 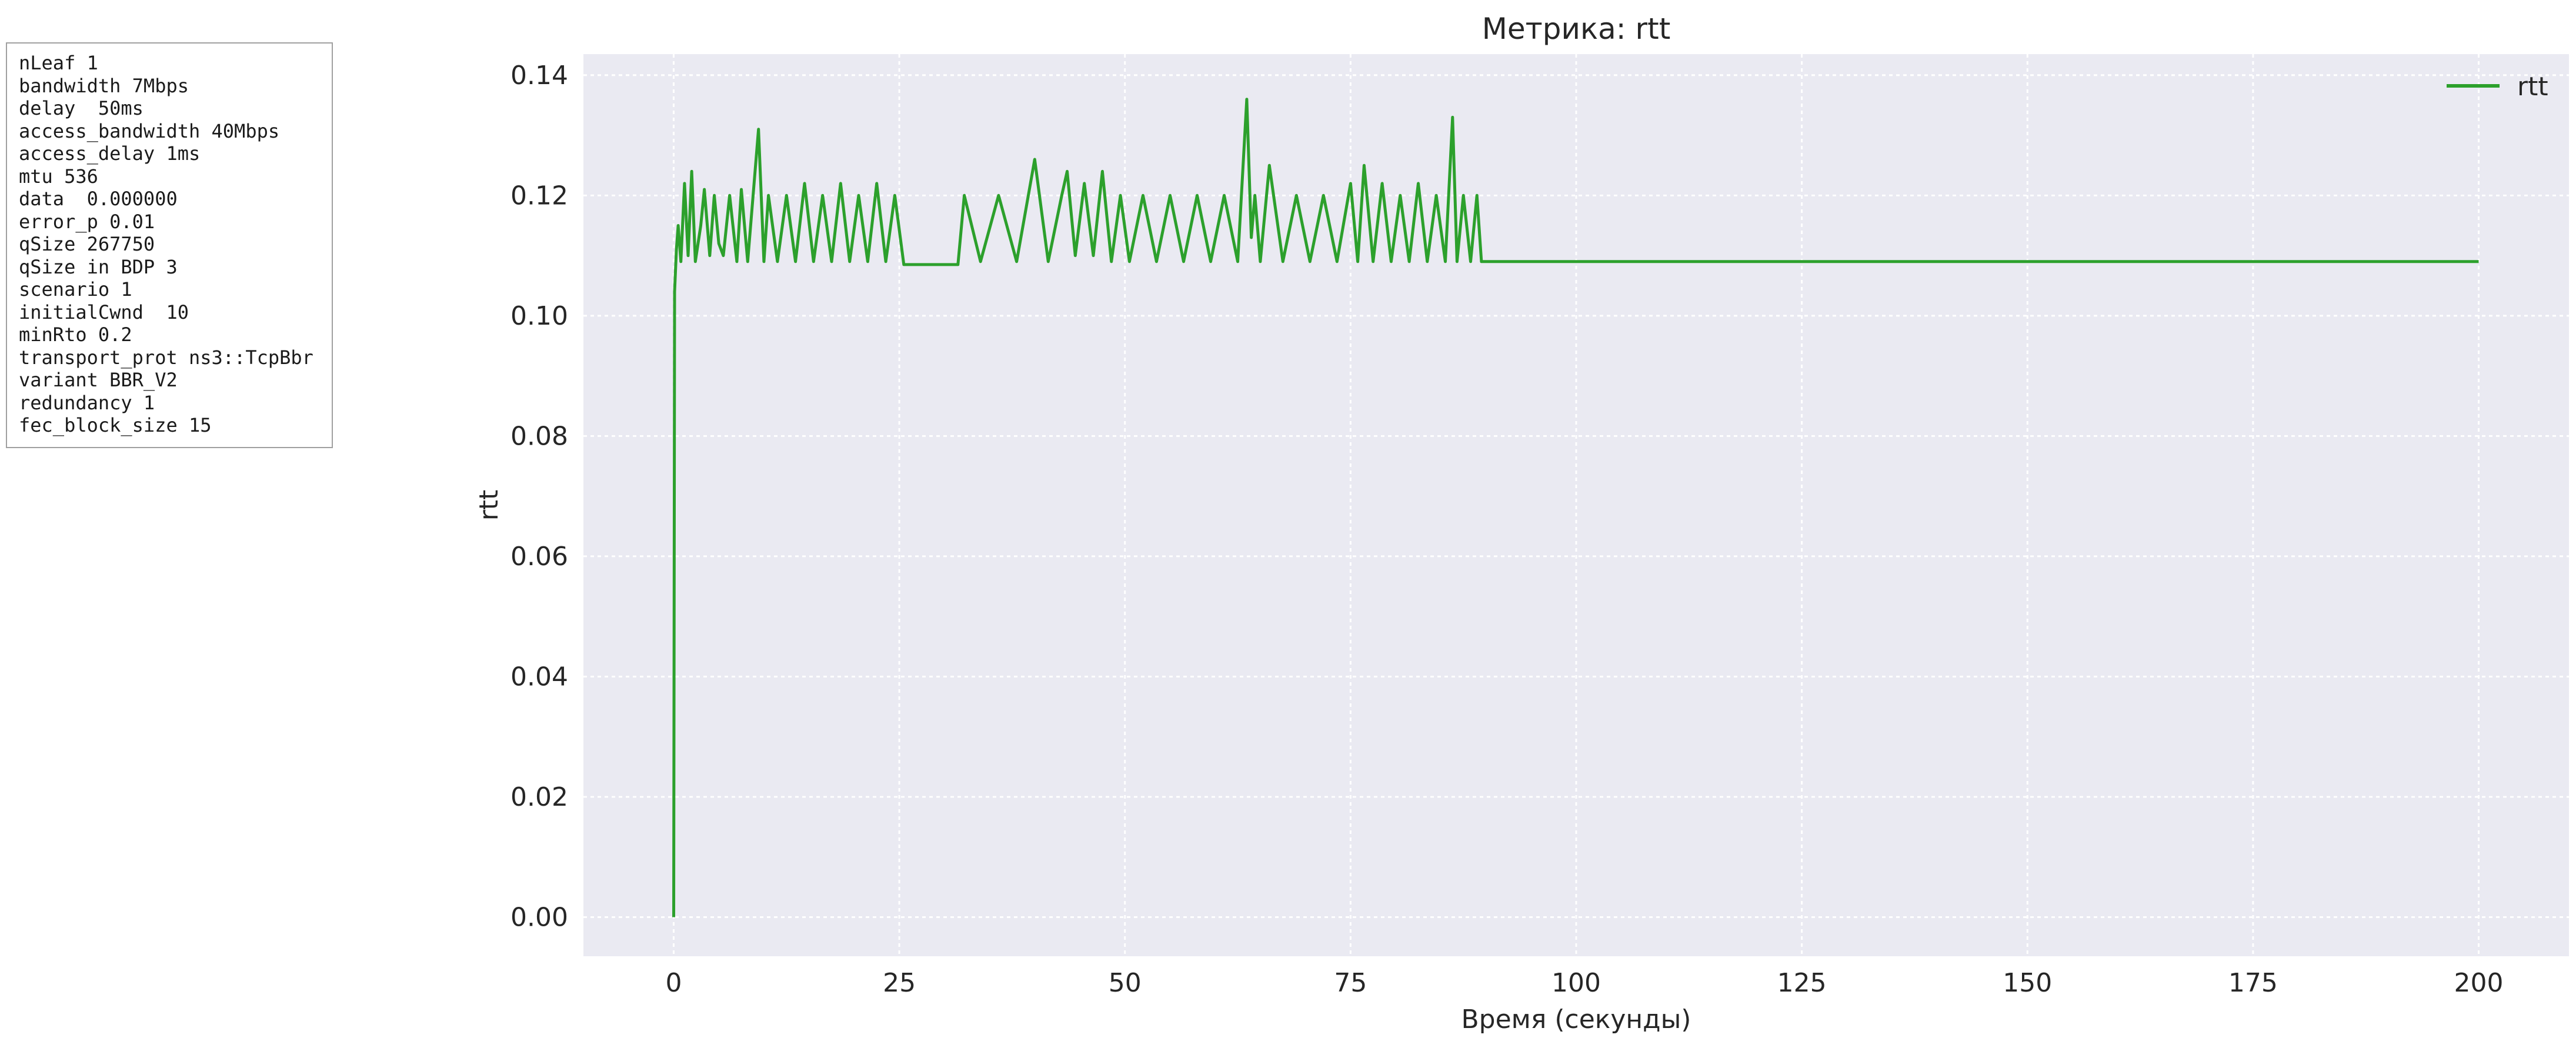 I want to click on param-line: redundancy 1, so click(x=87, y=402).